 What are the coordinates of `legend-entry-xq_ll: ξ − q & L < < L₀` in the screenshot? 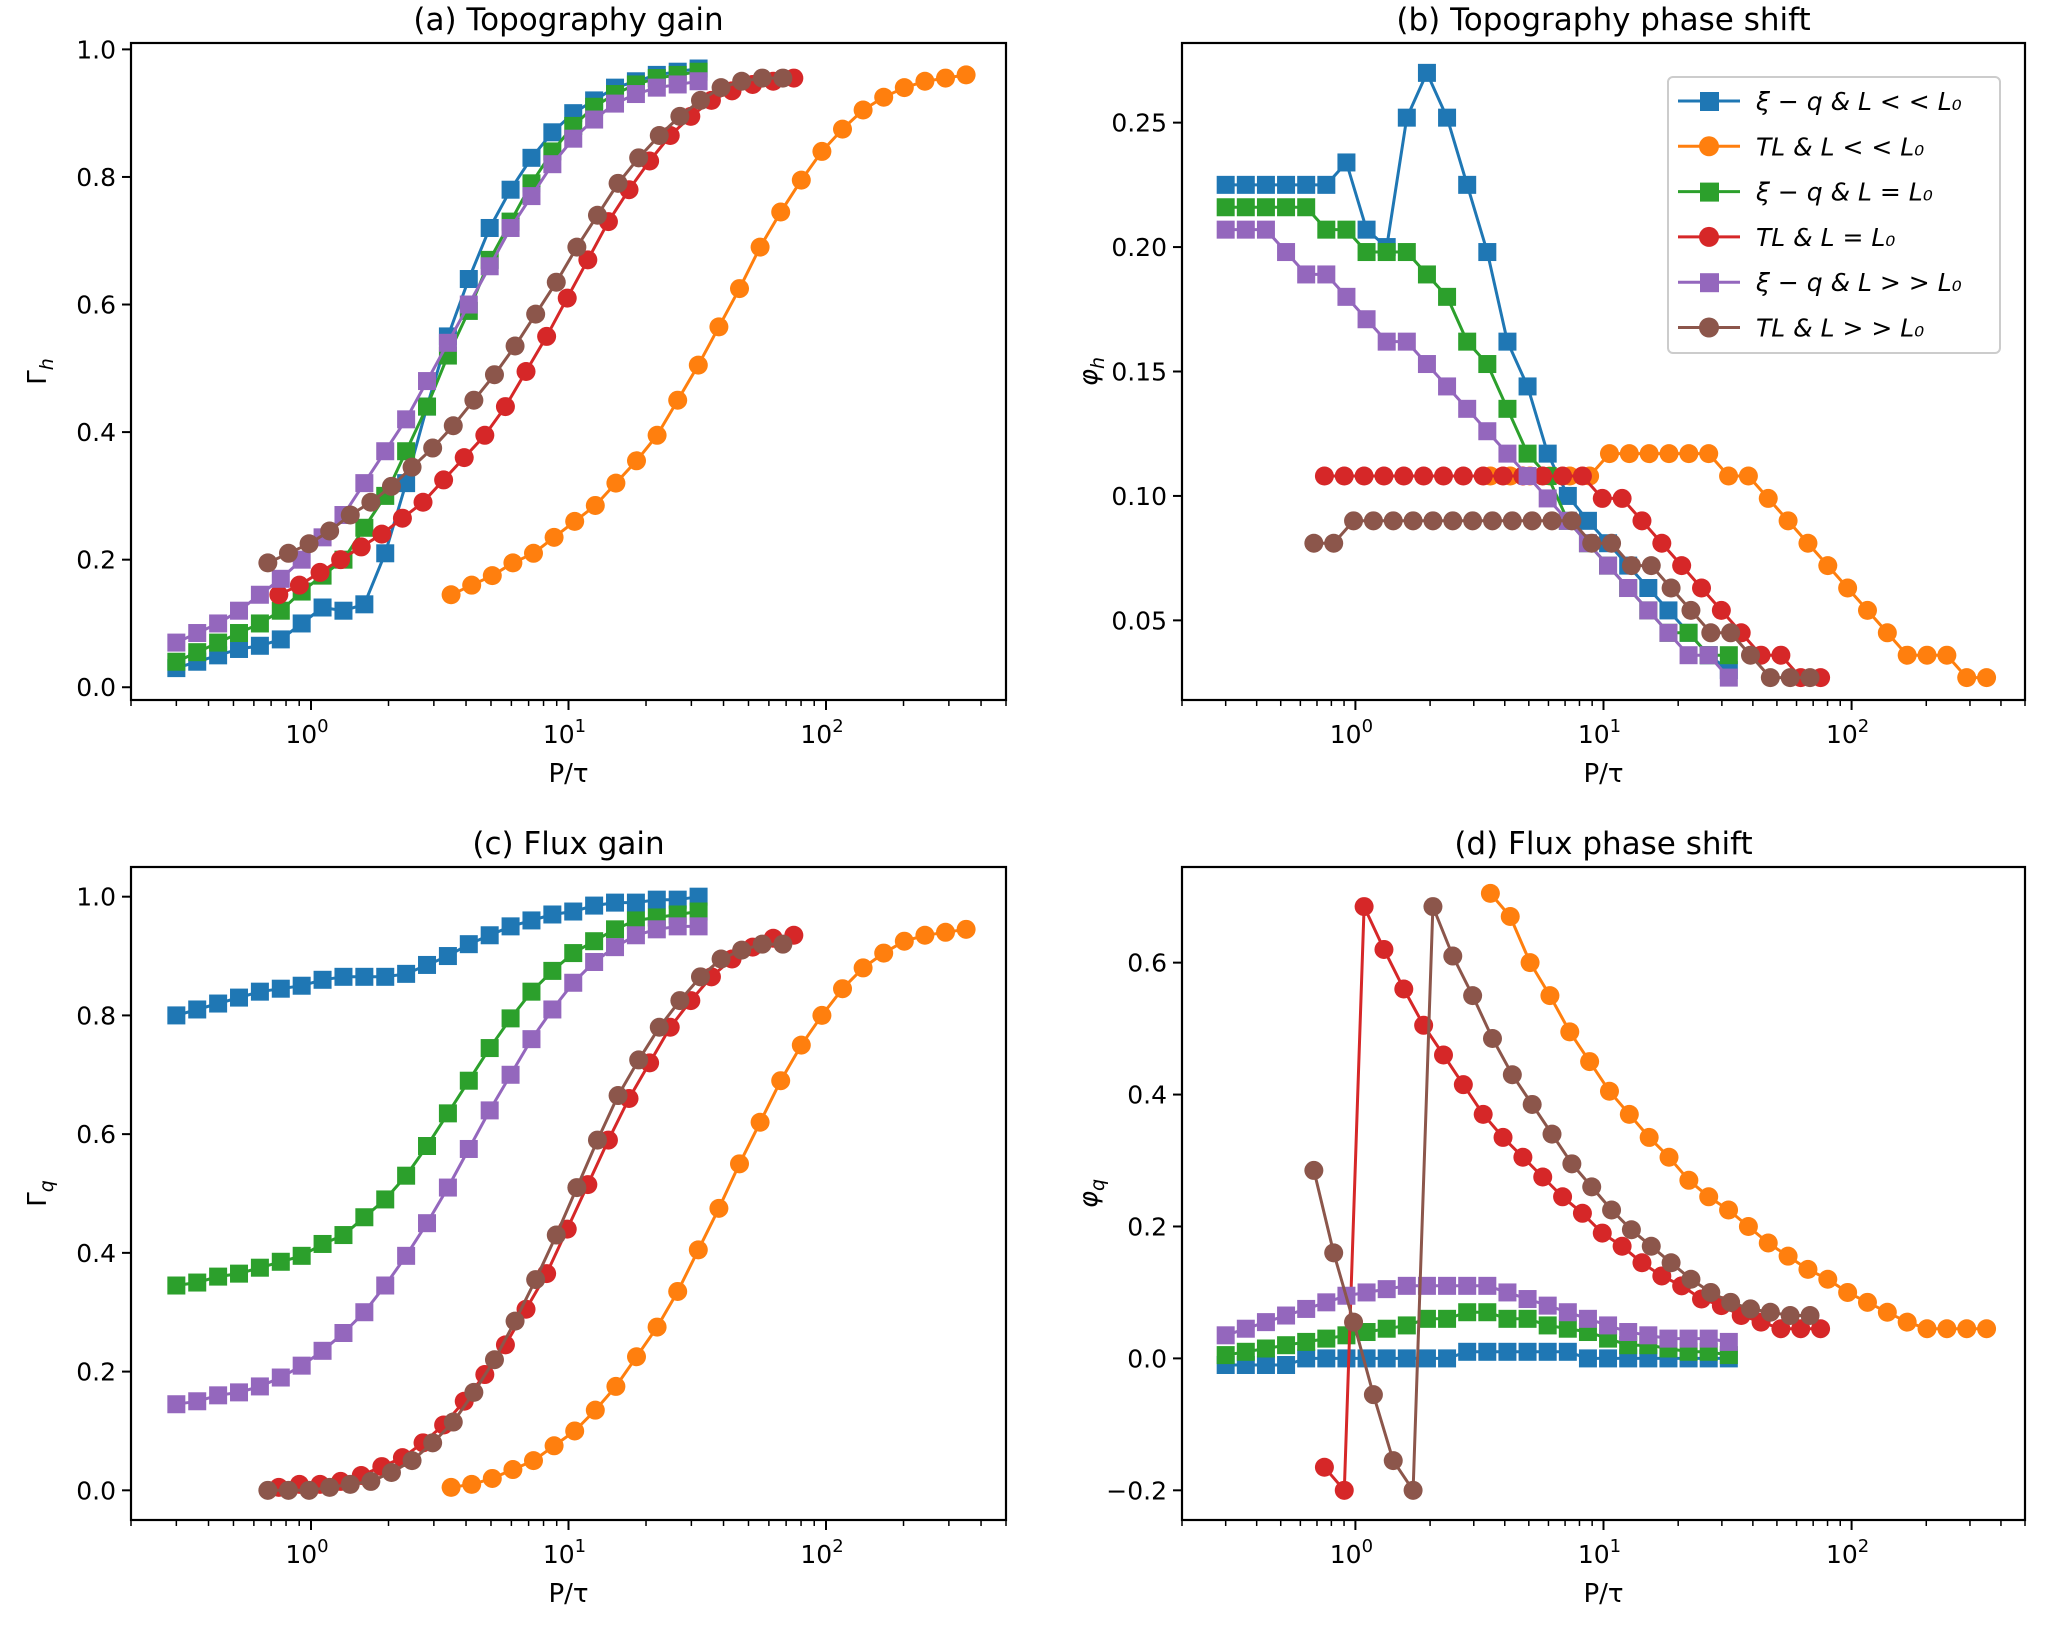 It's located at (1820, 101).